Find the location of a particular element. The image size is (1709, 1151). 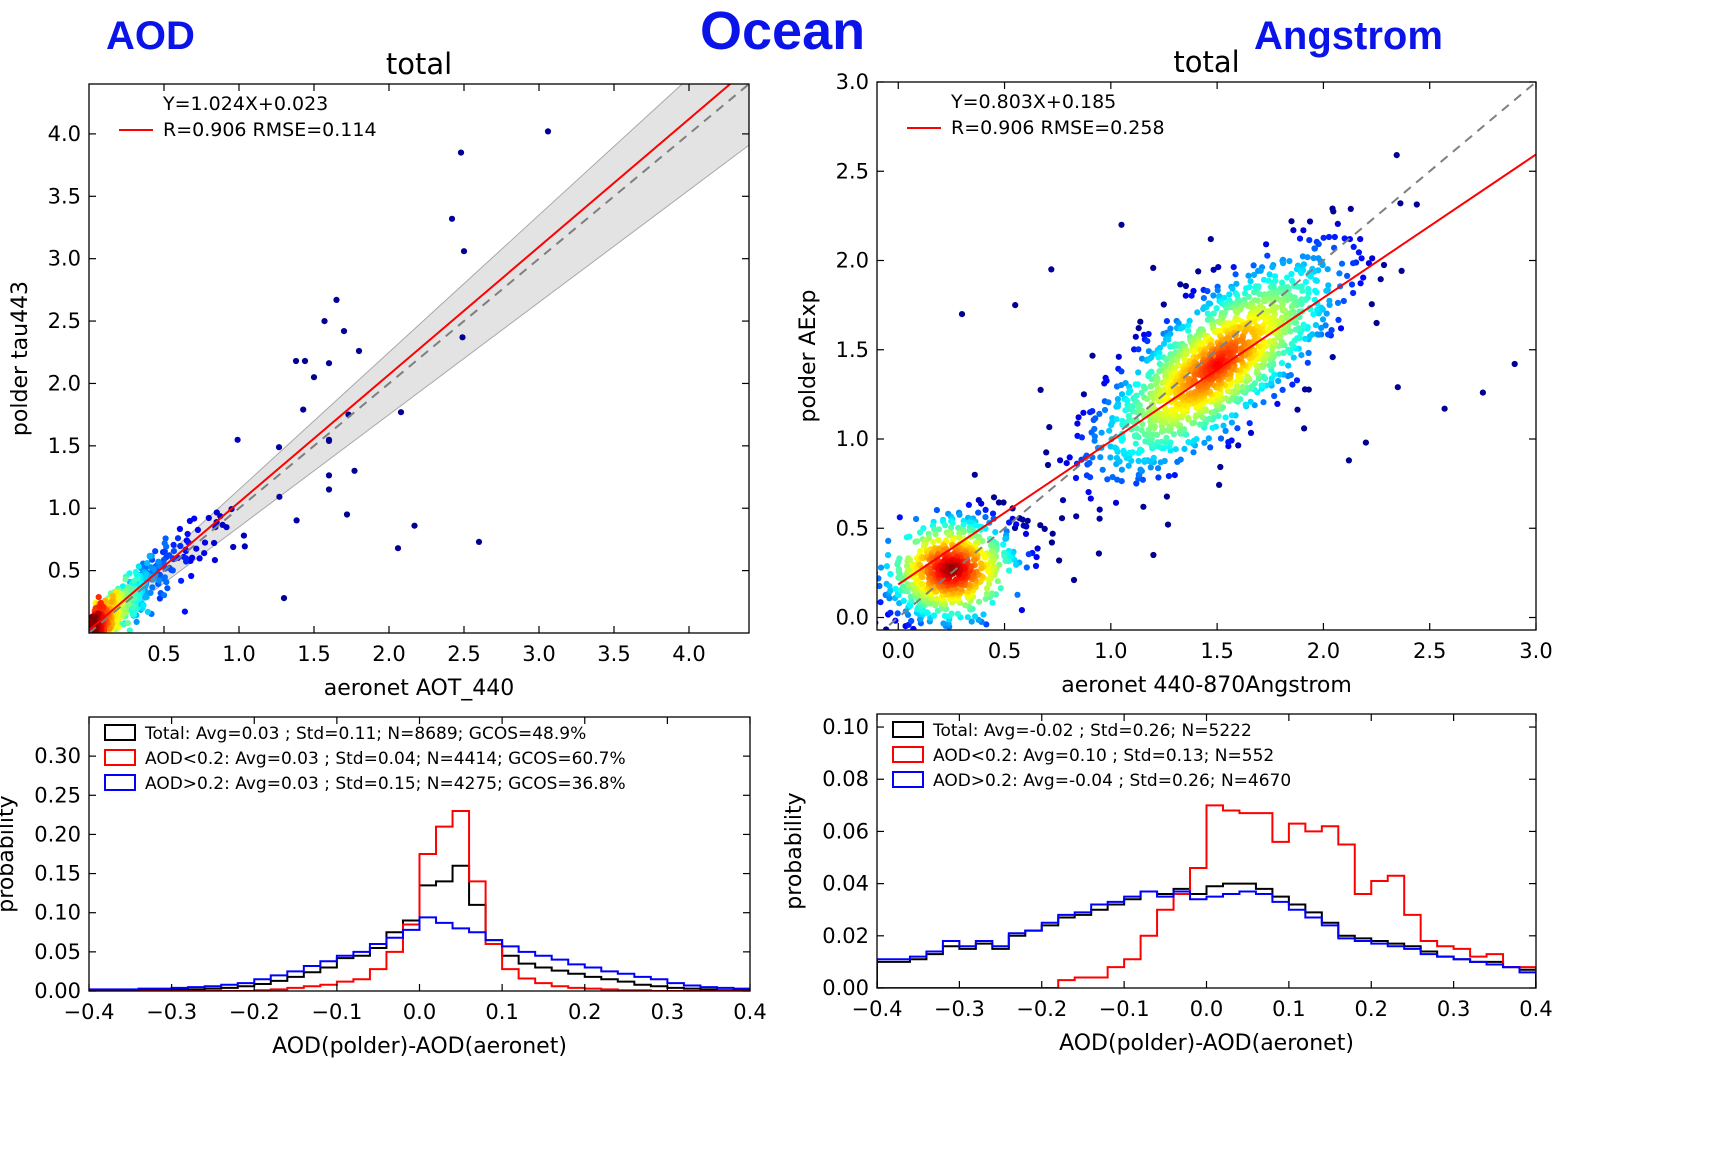

legend-swatch is located at coordinates (120, 732).